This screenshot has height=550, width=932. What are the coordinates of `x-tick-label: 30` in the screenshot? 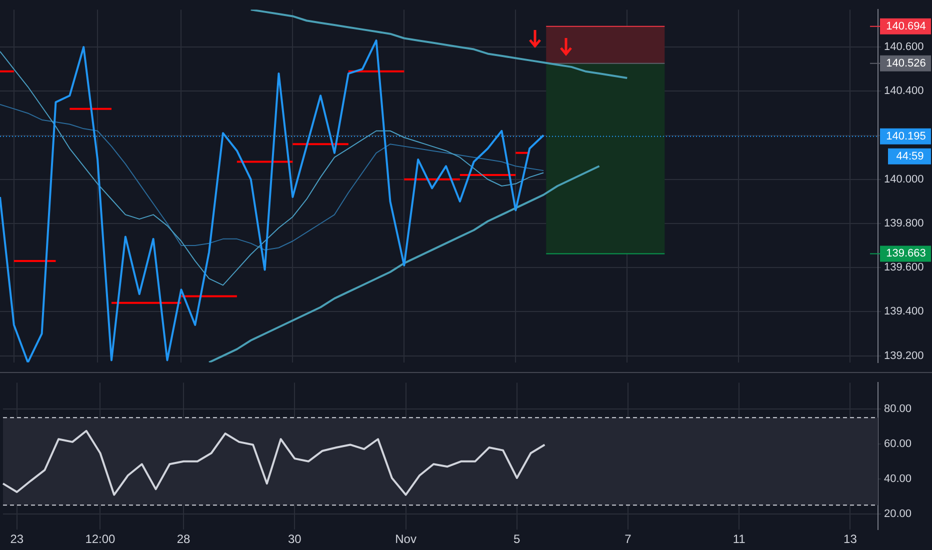 It's located at (295, 539).